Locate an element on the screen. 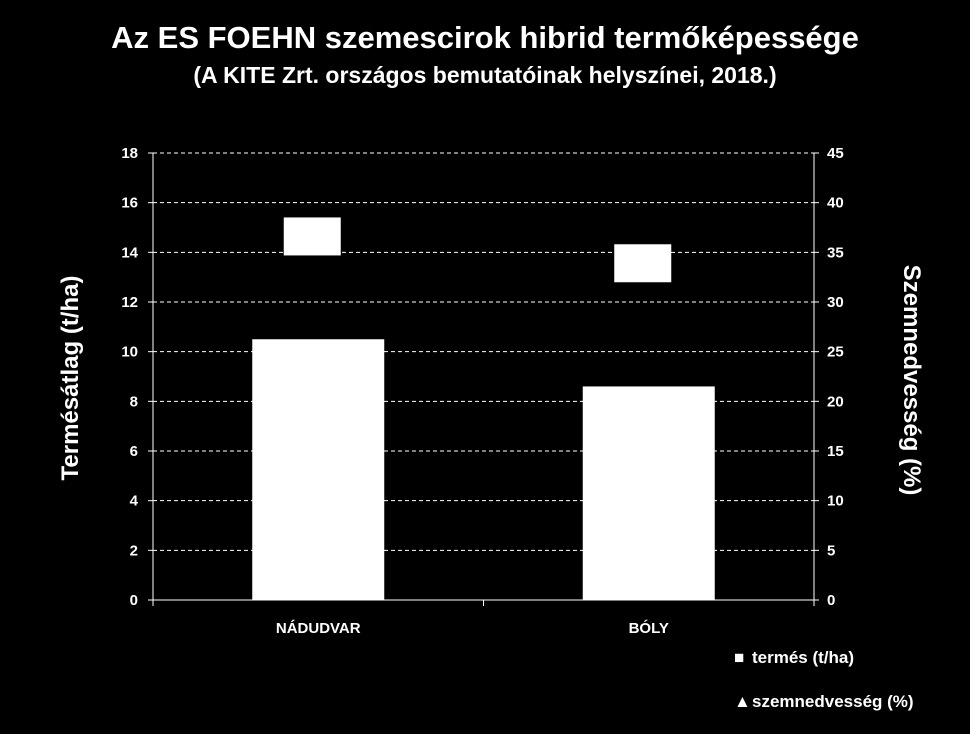  left-tick-label: 10 is located at coordinates (129, 352).